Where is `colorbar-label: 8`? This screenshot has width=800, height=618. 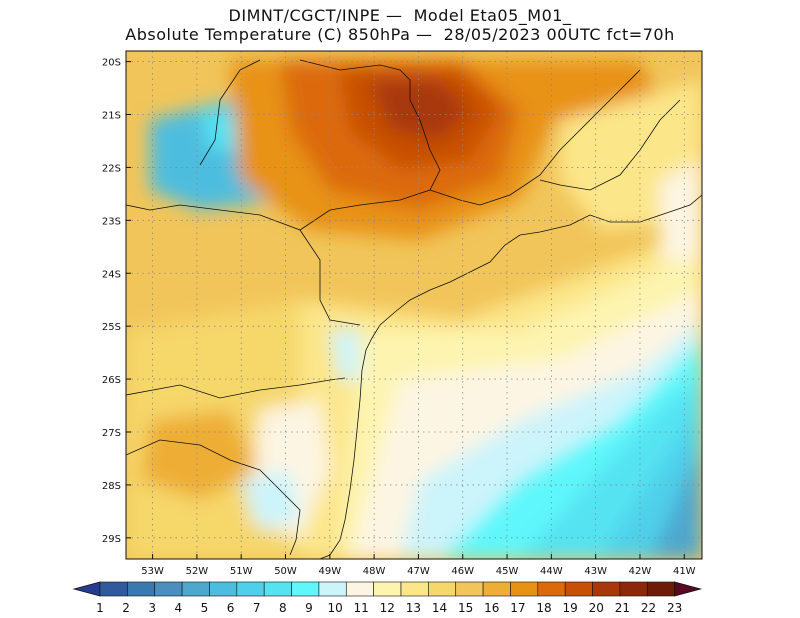 colorbar-label: 8 is located at coordinates (283, 608).